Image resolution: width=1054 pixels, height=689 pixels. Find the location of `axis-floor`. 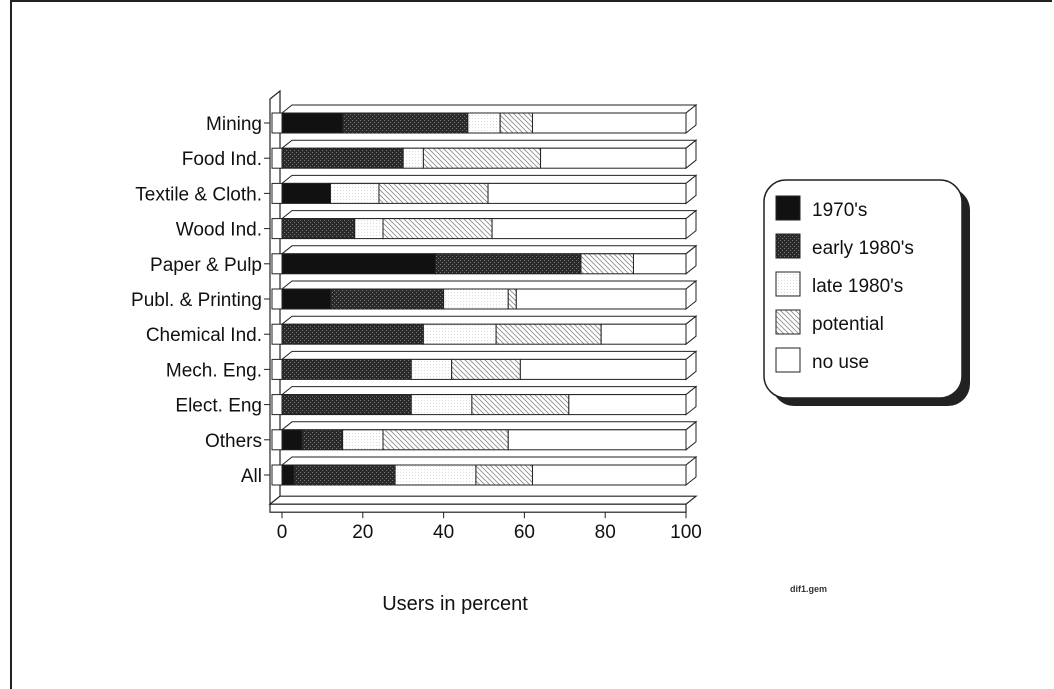

axis-floor is located at coordinates (483, 500).